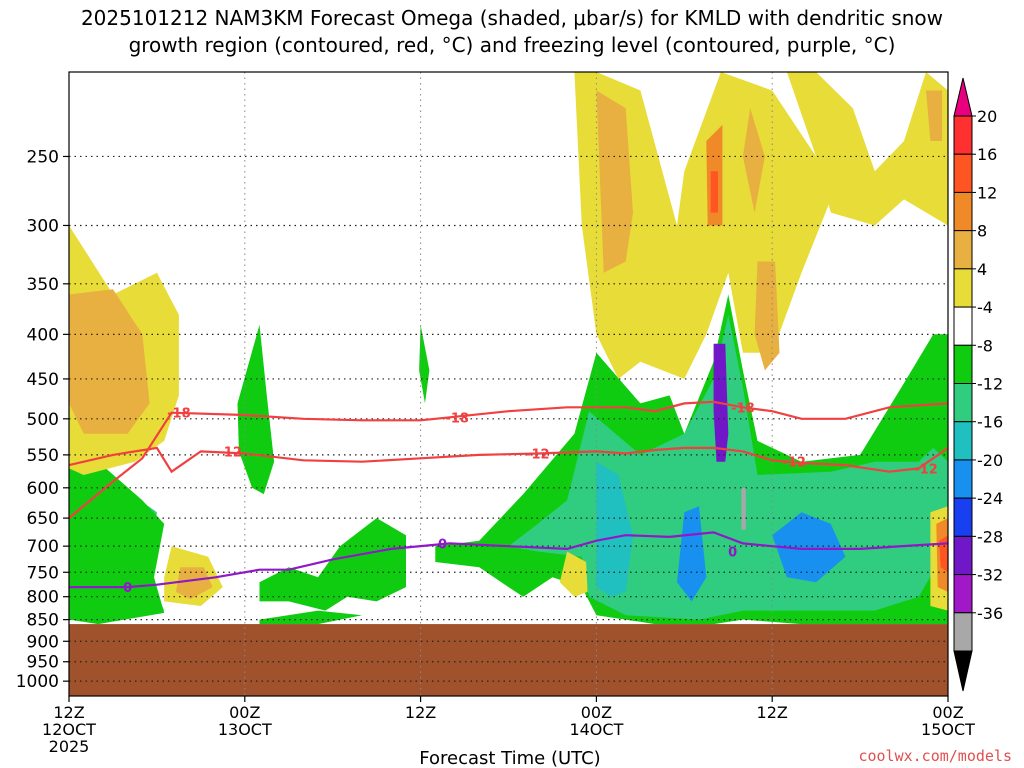 This screenshot has height=768, width=1024. I want to click on x-tick-label: 2025, so click(69, 746).